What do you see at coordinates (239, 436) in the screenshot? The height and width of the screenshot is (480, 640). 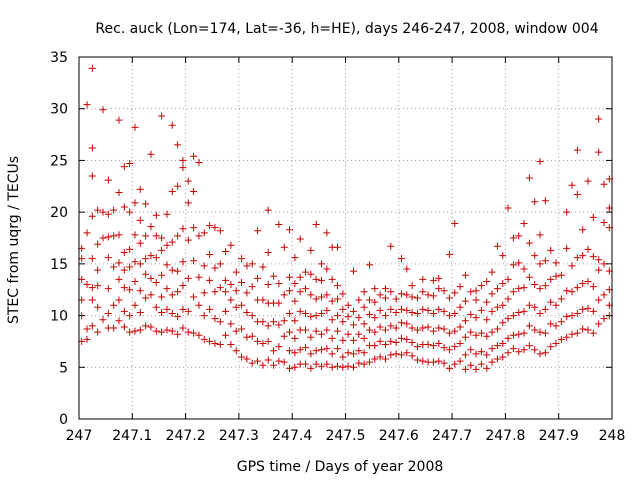 I see `x-tick-label: 247.3` at bounding box center [239, 436].